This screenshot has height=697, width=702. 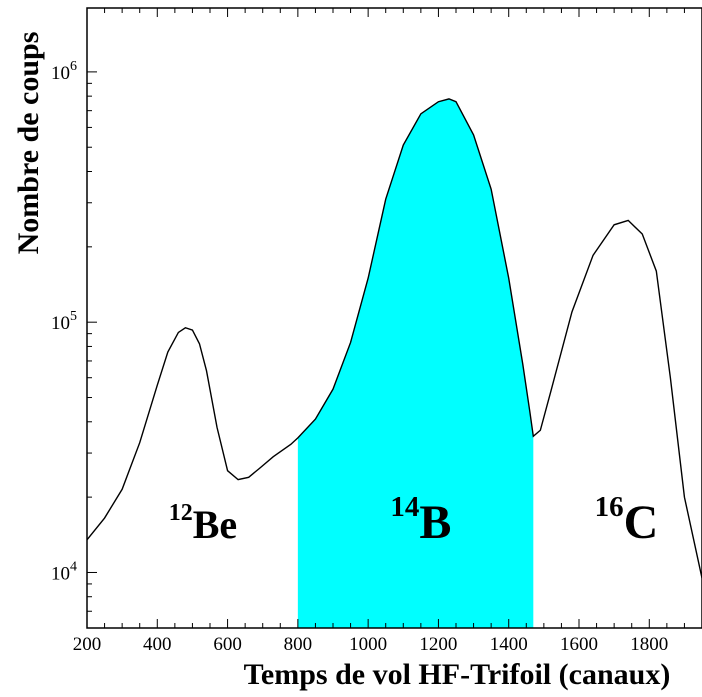 I want to click on x-tick-label: 400, so click(x=157, y=644).